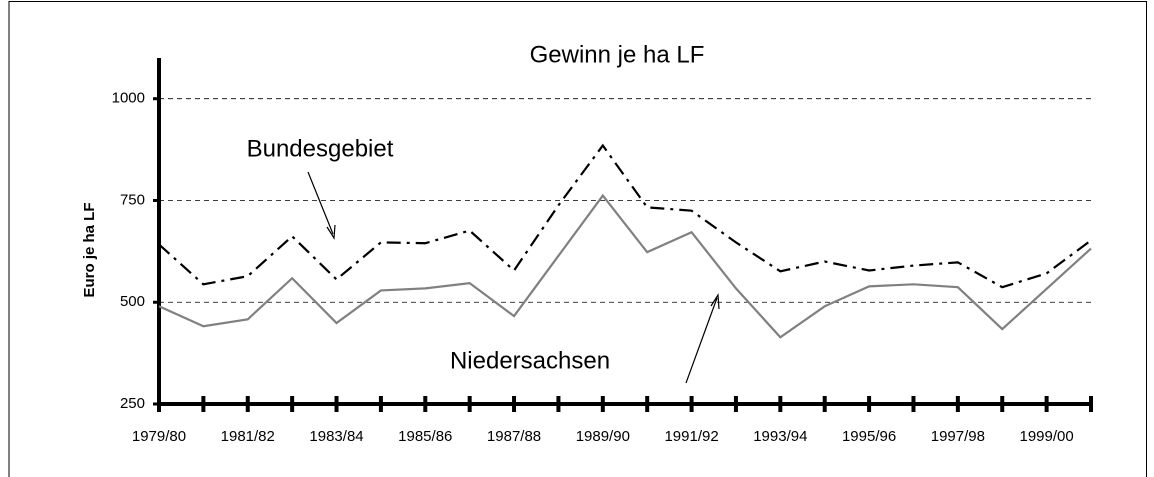 The height and width of the screenshot is (477, 1154). What do you see at coordinates (617, 54) in the screenshot?
I see `chart-title: Gewinn je ha LF` at bounding box center [617, 54].